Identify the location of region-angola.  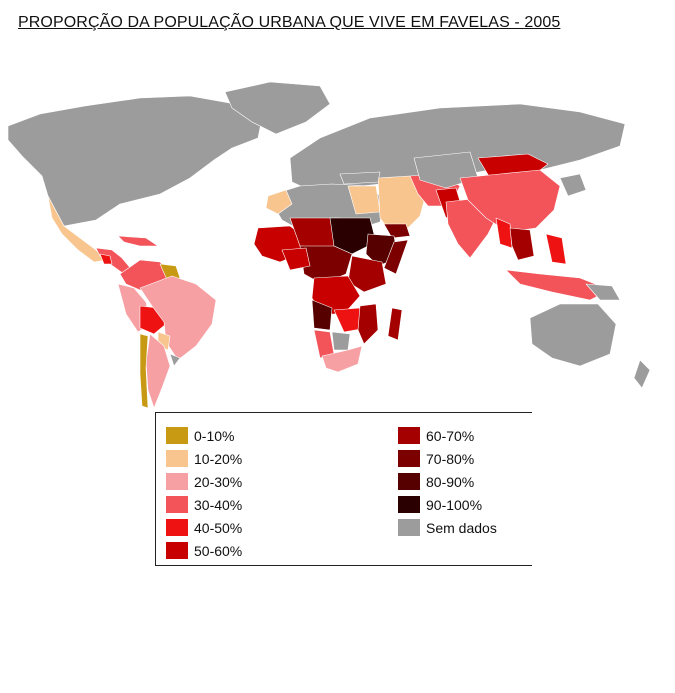
(322, 315).